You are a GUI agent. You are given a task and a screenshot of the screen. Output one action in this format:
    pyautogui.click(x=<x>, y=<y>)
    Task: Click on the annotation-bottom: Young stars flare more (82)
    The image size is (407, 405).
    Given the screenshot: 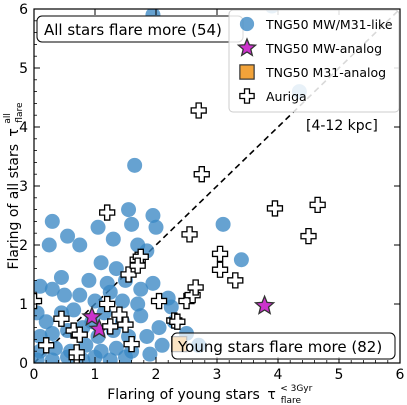 What is the action you would take?
    pyautogui.click(x=283, y=346)
    